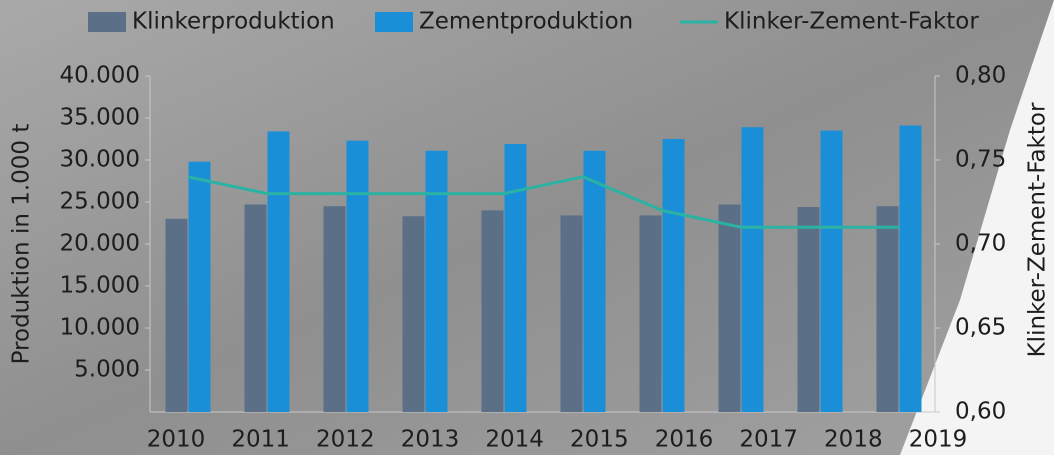 The height and width of the screenshot is (455, 1054). I want to click on y-tick-label: 20.000, so click(100, 244).